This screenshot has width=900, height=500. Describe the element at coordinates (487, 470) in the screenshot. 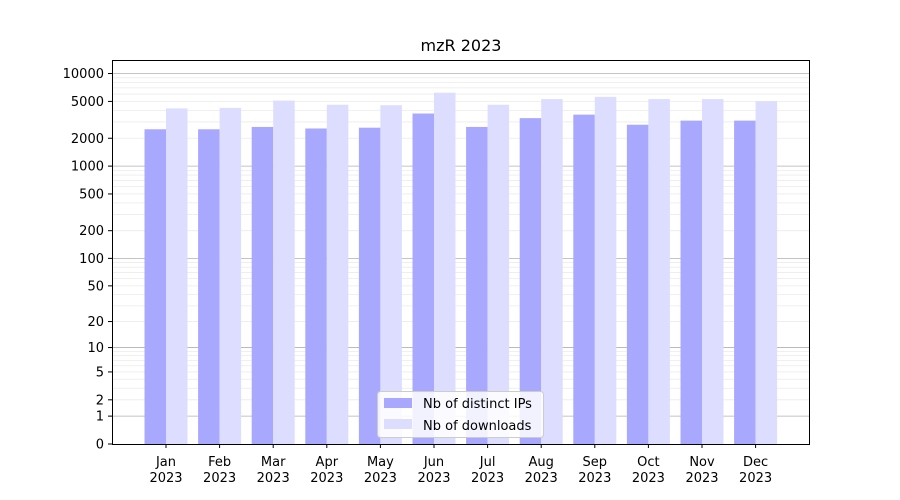

I see `x-tick-label: Jul 2023` at that location.